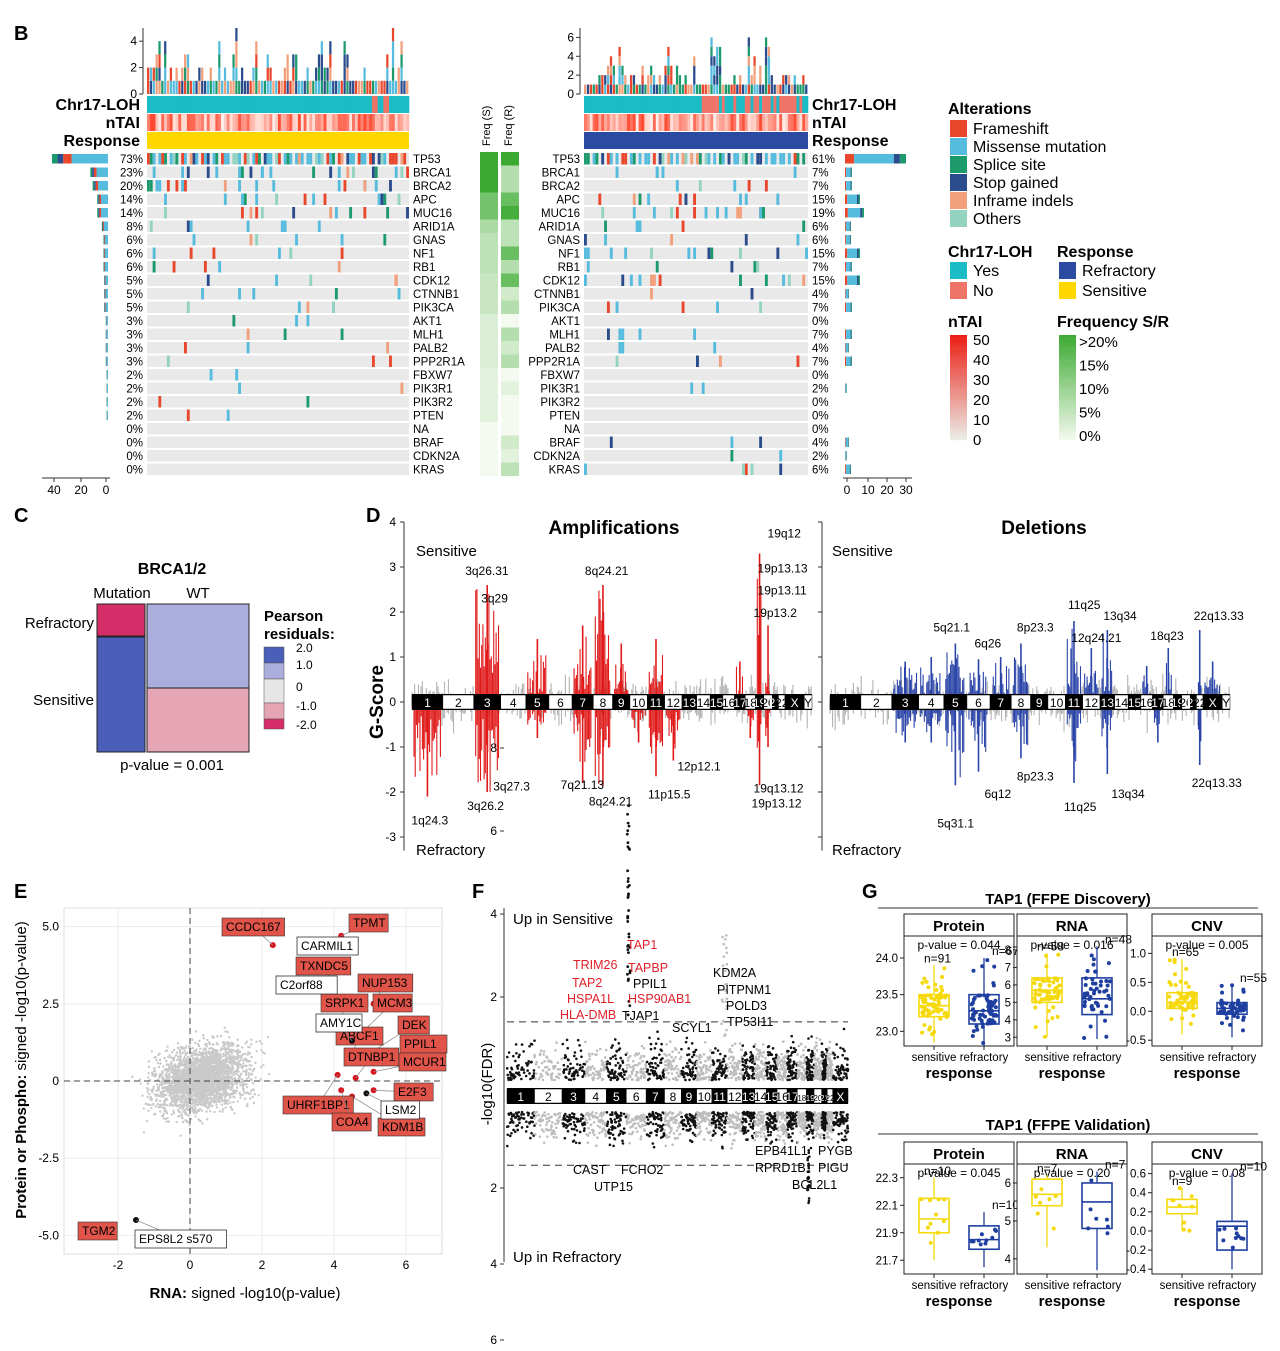 This screenshot has height=1351, width=1280. I want to click on pct-sensitive: 2%, so click(134, 417).